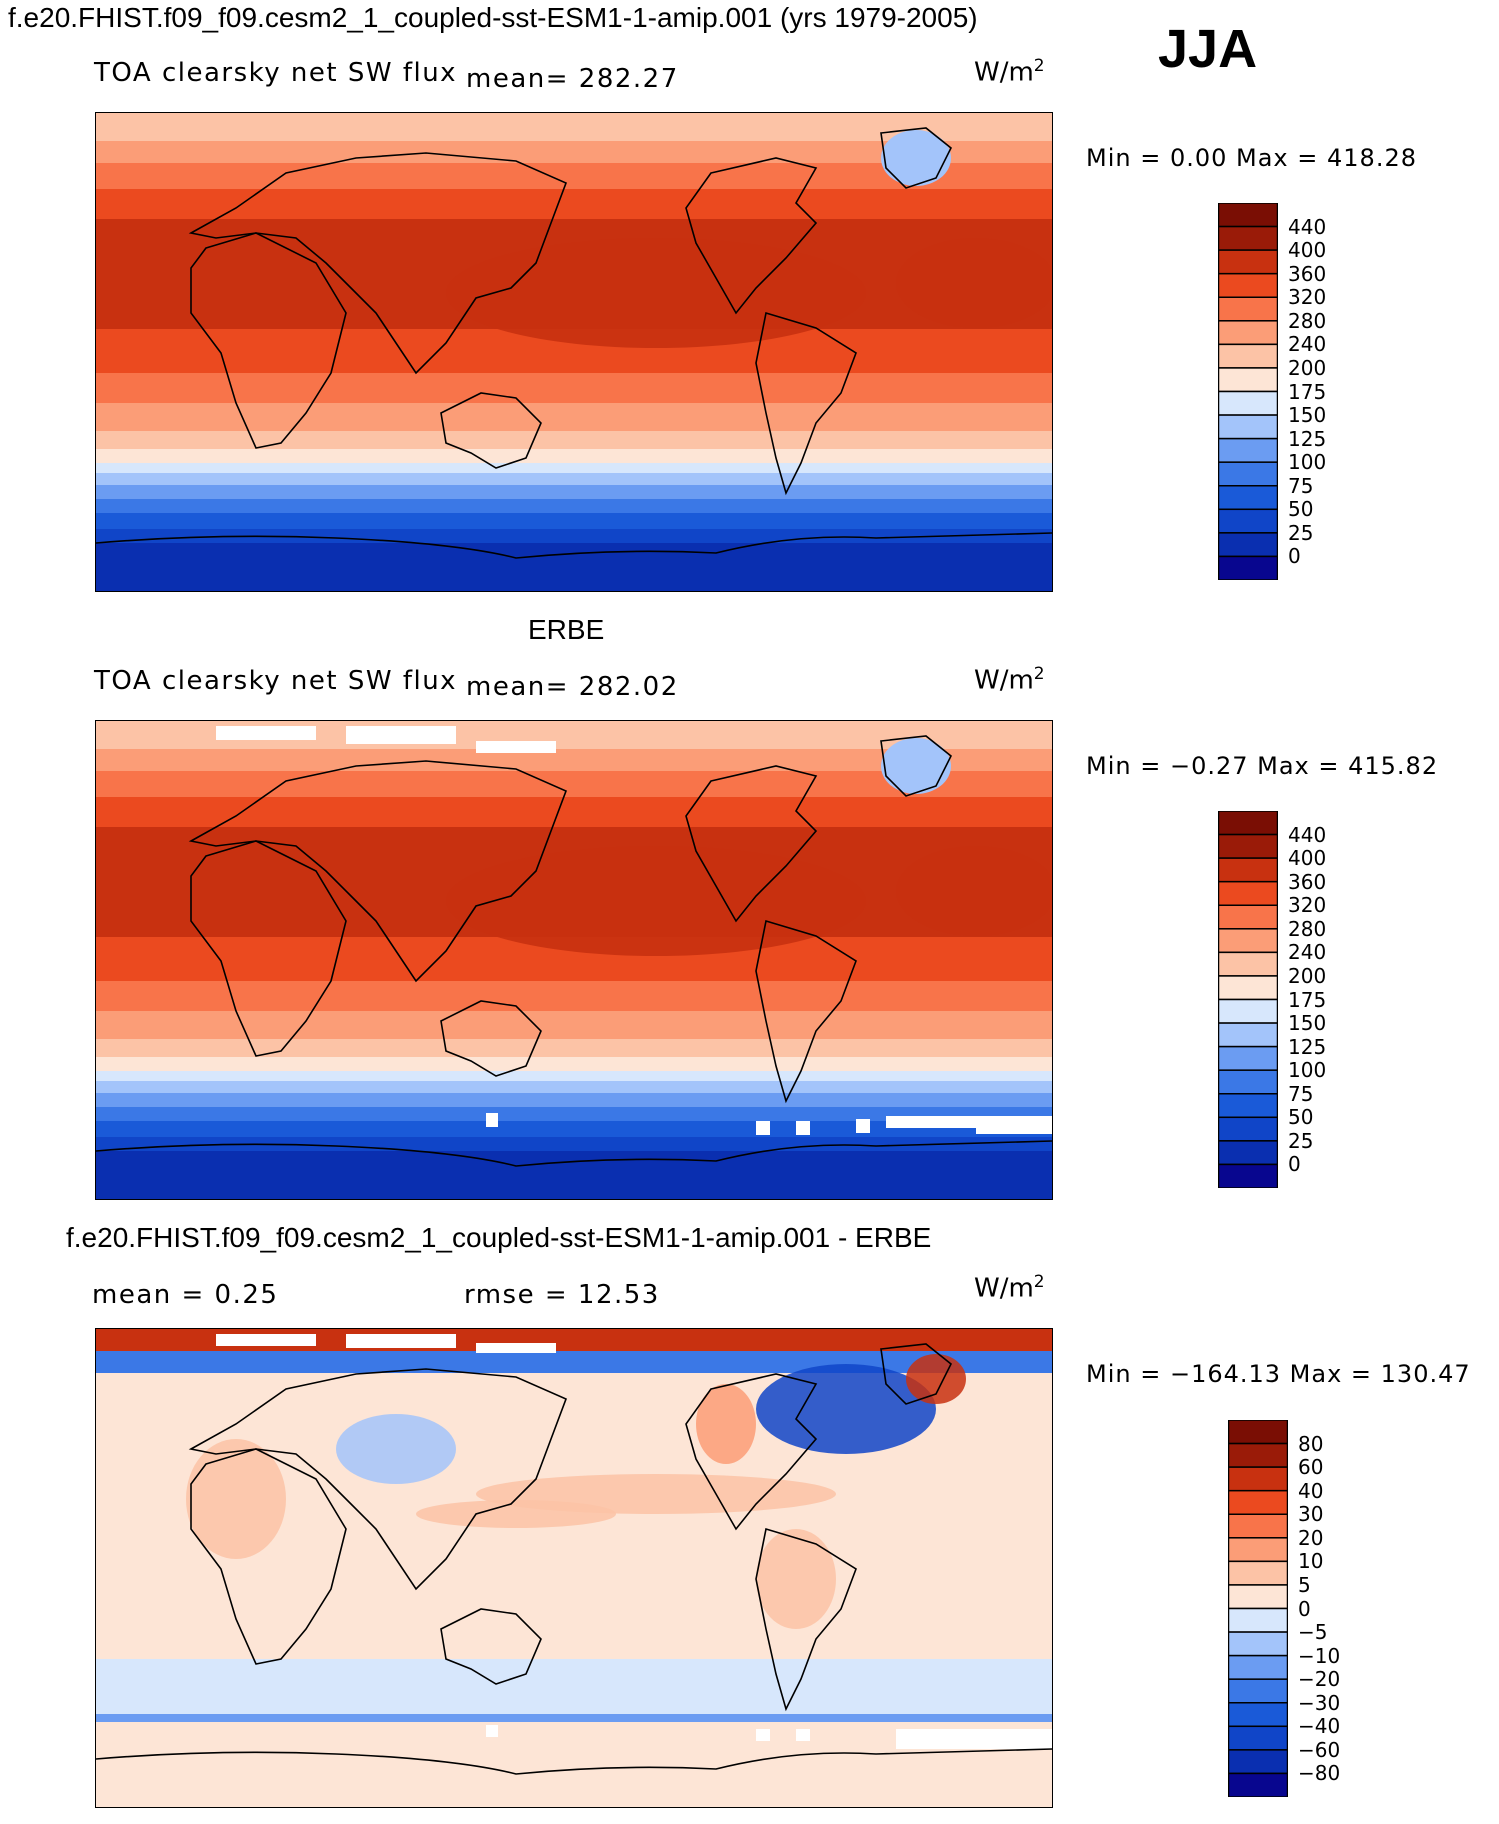 This screenshot has width=1499, height=1824. I want to click on panel-3-minmax: Min = −164.13 Max = 130.47, so click(1278, 1374).